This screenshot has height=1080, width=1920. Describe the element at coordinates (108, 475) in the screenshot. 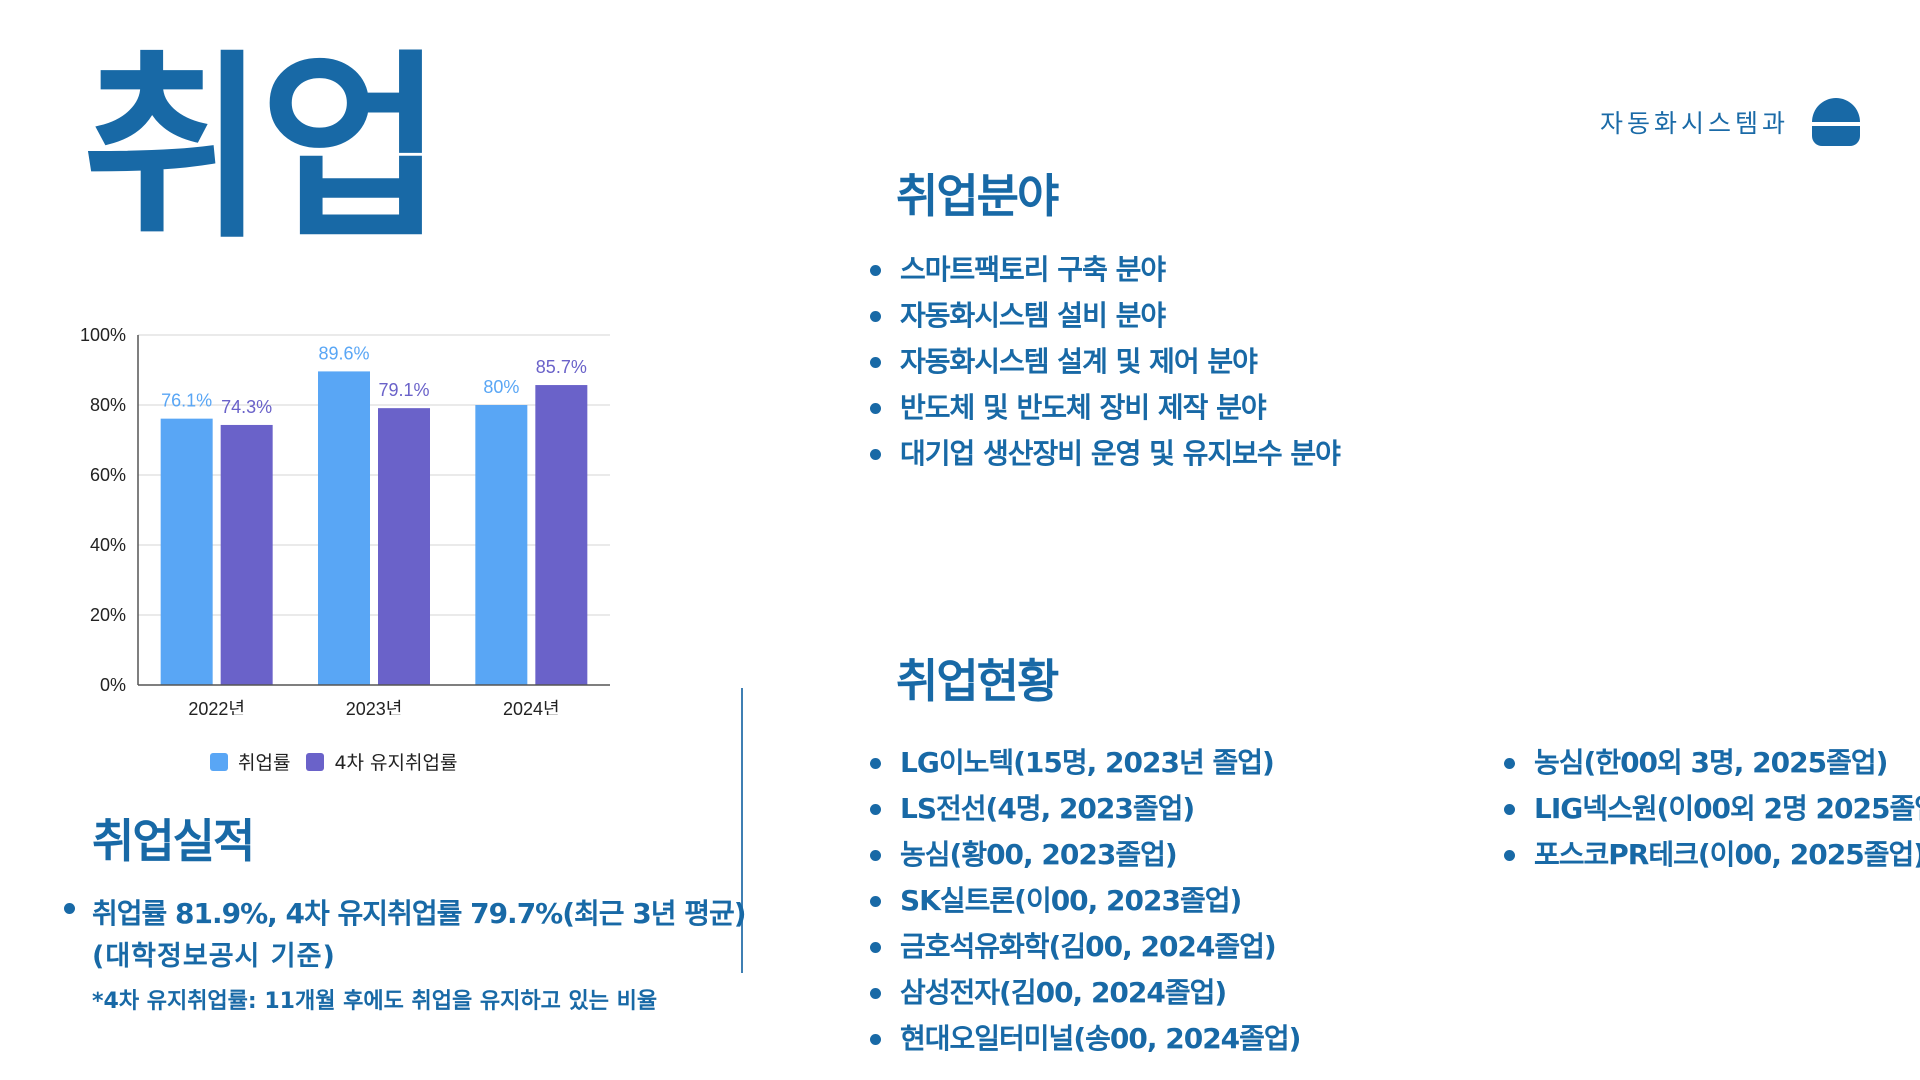

I see `y-tick-label: 60%` at that location.